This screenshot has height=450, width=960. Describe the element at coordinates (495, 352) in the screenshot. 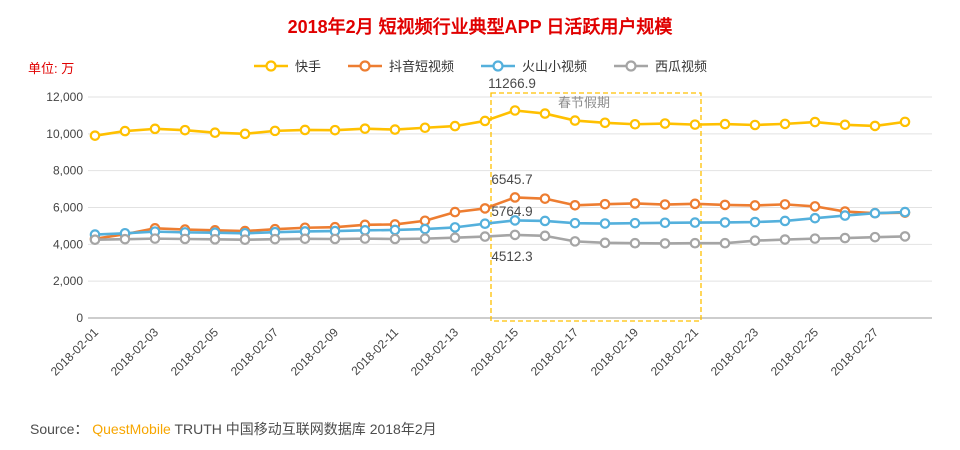

I see `x-axis-label: 2018-02-15` at that location.